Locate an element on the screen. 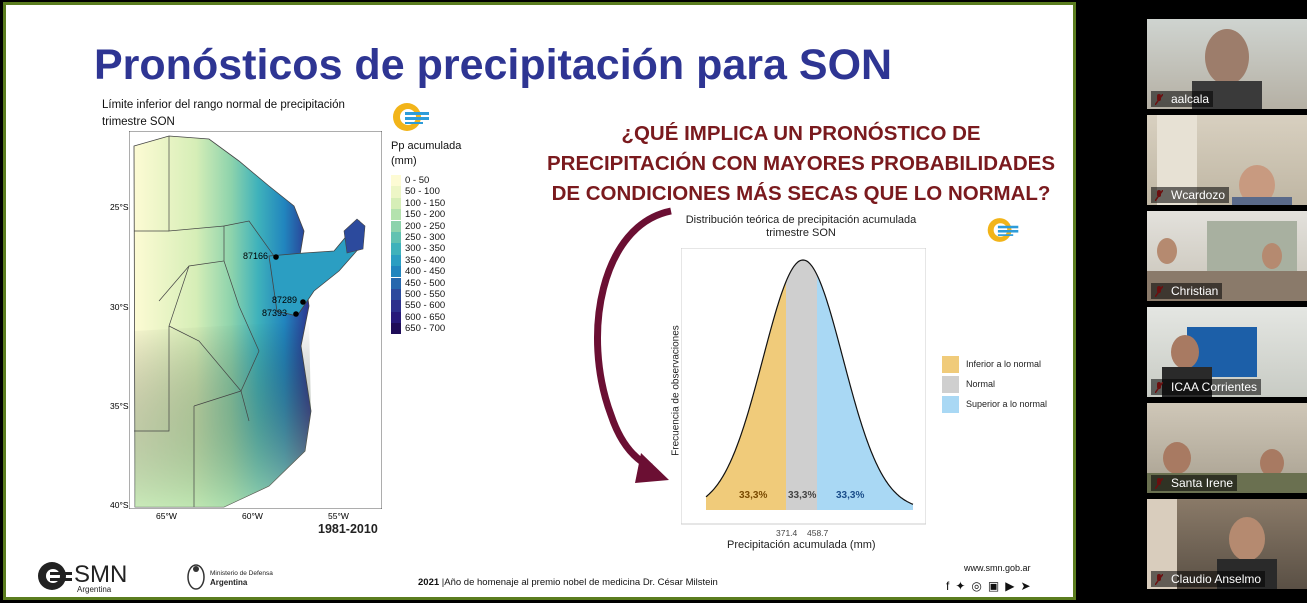 The width and height of the screenshot is (1307, 603). participant-tile: Christian is located at coordinates (1227, 256).